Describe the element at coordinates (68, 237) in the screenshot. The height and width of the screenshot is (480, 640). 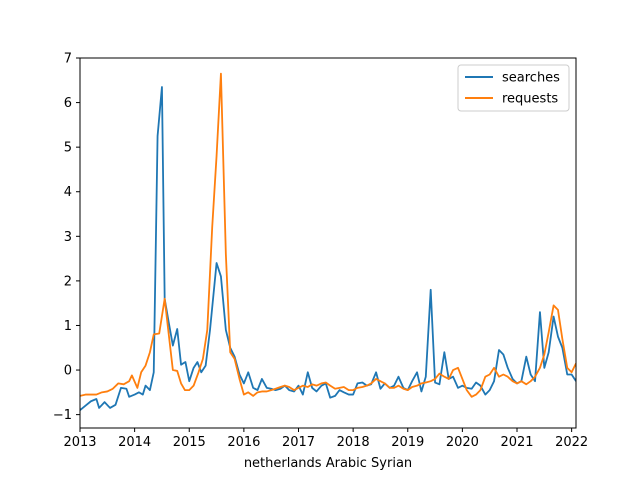
I see `y-tick-label: 3` at that location.